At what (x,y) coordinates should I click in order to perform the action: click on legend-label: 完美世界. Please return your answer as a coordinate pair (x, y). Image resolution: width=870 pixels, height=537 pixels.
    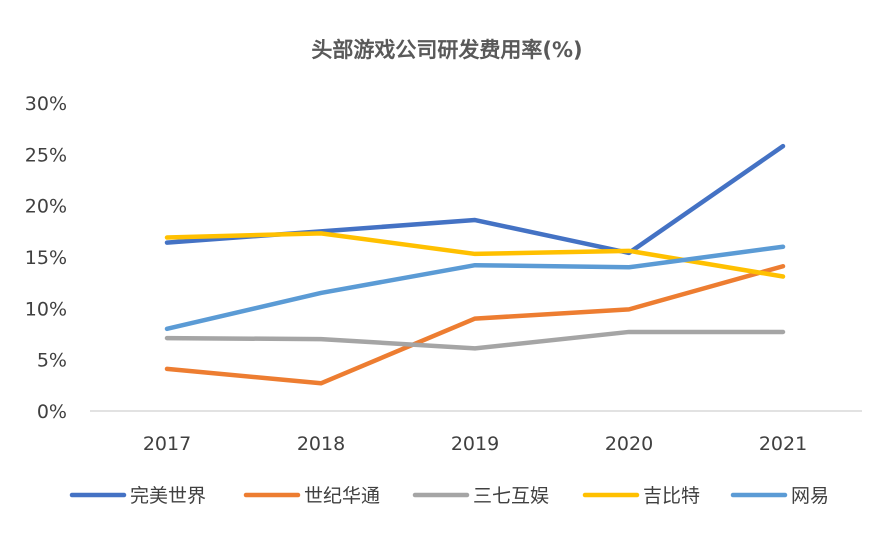
    Looking at the image, I should click on (168, 496).